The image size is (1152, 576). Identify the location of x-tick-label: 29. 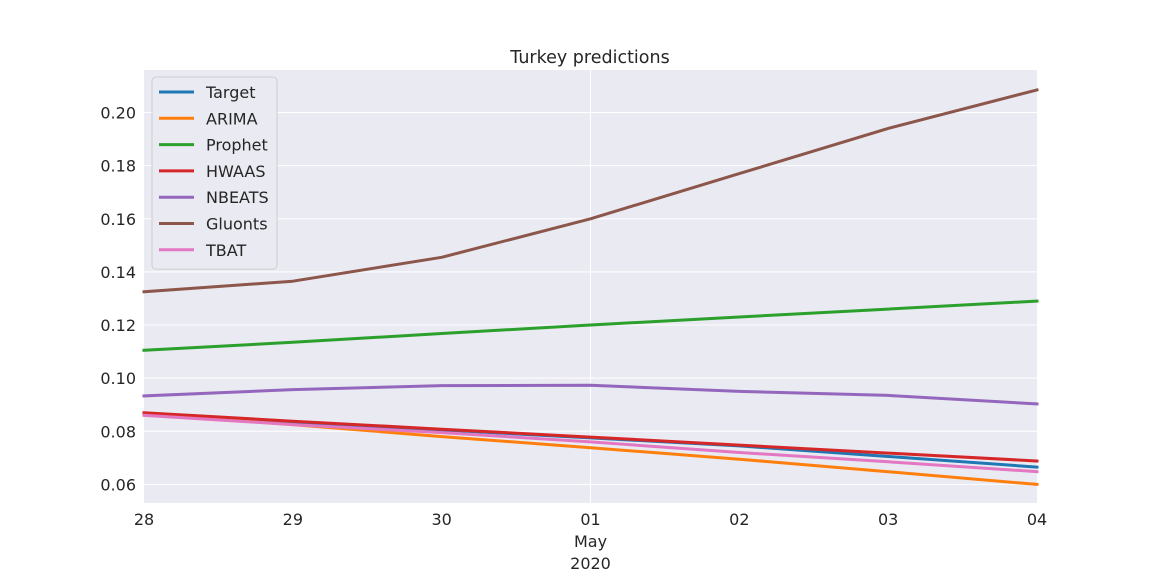
(293, 519).